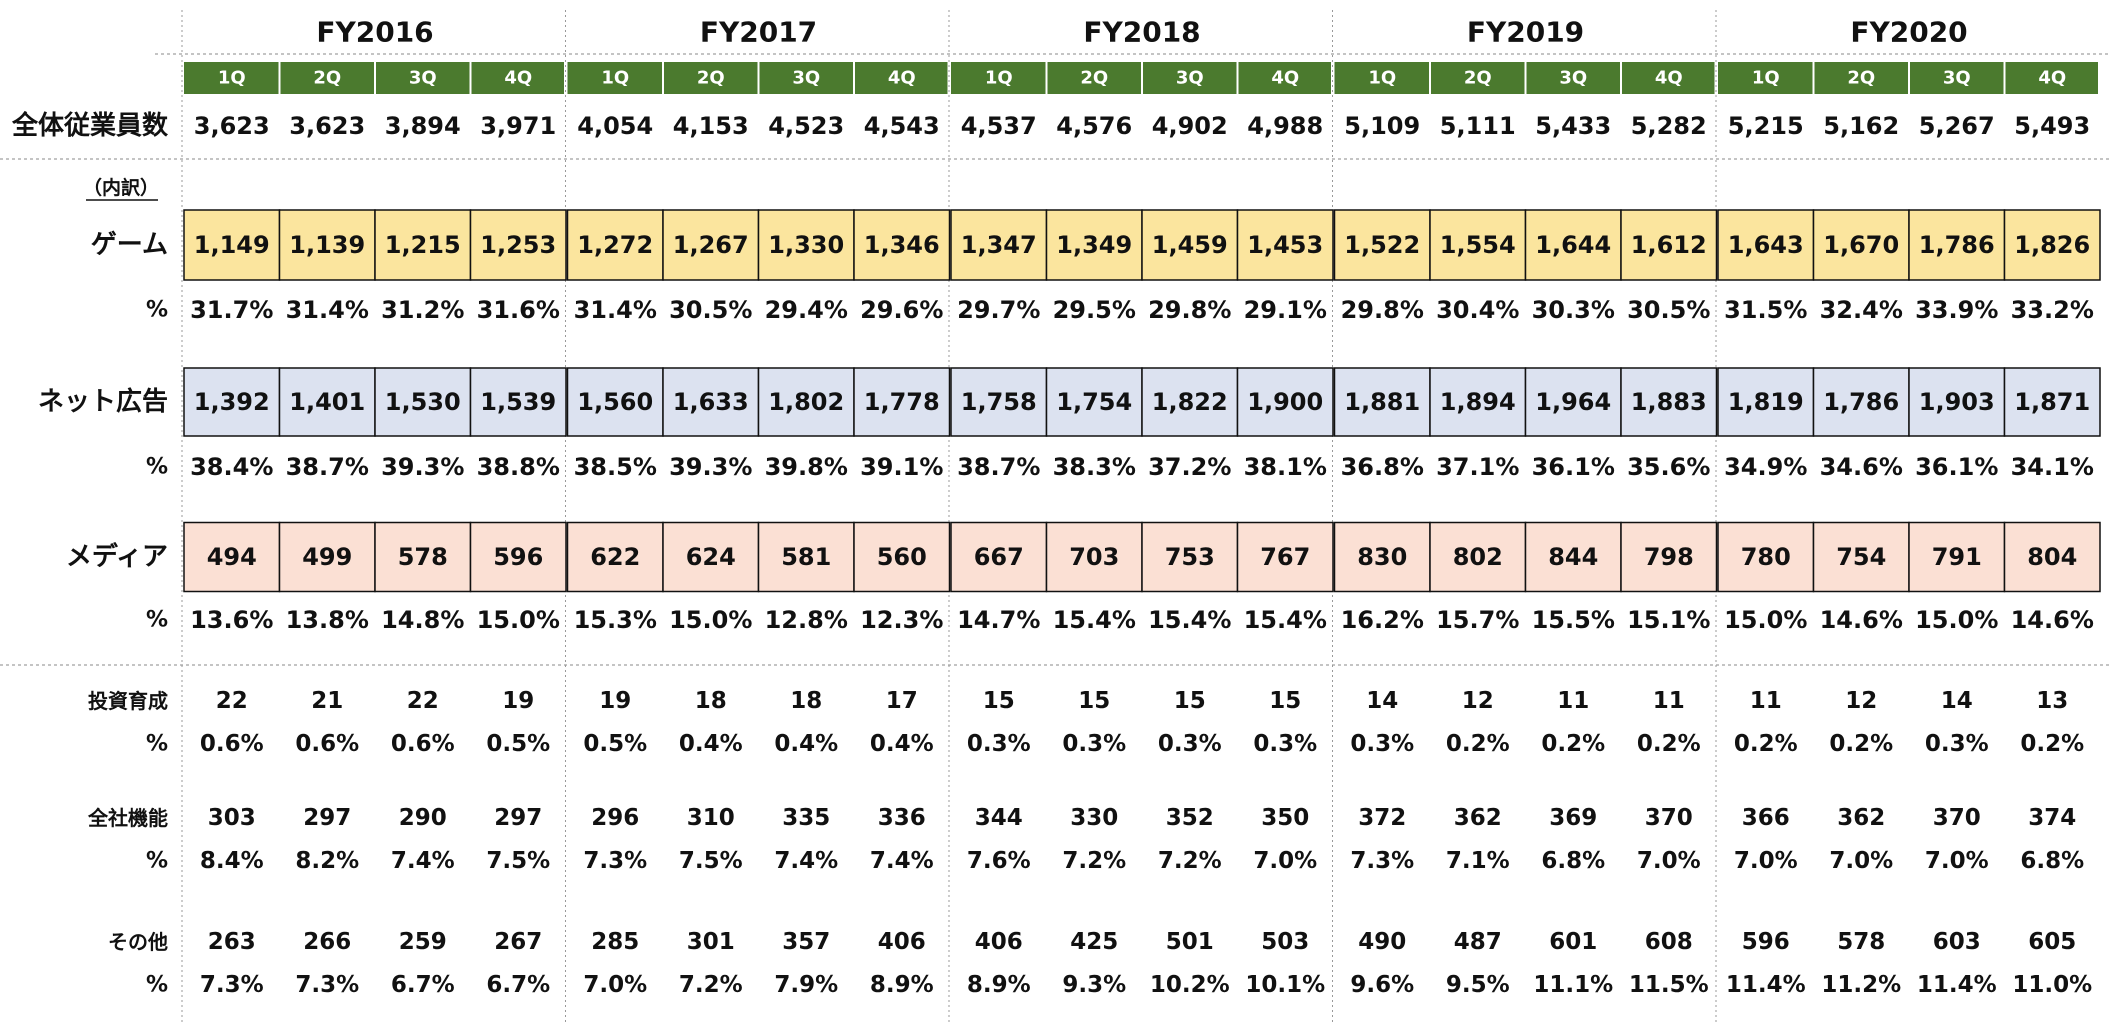 This screenshot has width=2110, height=1024. What do you see at coordinates (1094, 620) in the screenshot?
I see `cell-value: 15.4%` at bounding box center [1094, 620].